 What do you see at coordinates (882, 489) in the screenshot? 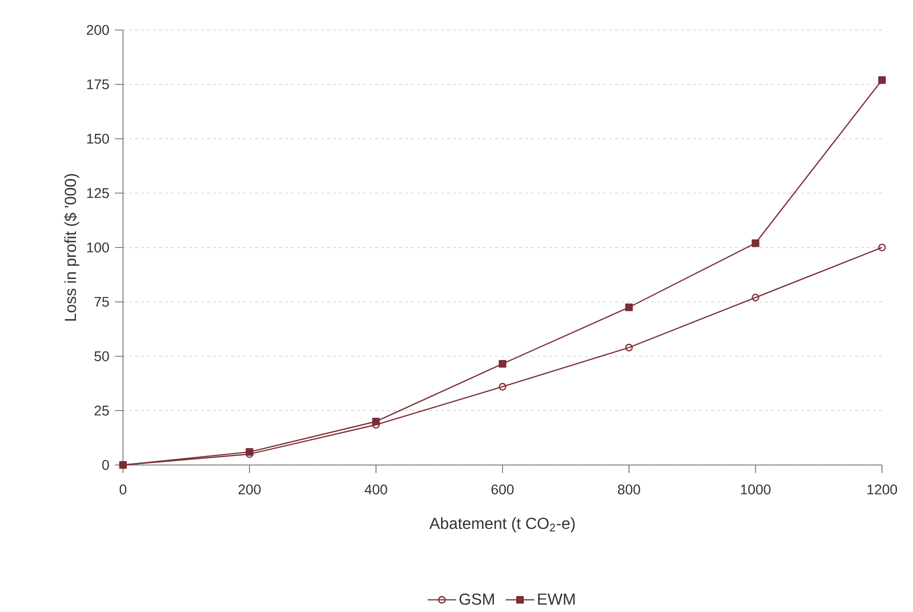
I see `x-tick-label: 1200` at bounding box center [882, 489].